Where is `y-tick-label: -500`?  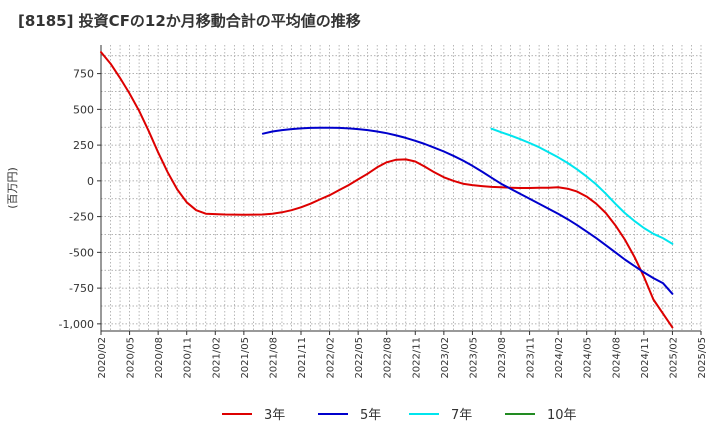
y-tick-label: -500 is located at coordinates (81, 252).